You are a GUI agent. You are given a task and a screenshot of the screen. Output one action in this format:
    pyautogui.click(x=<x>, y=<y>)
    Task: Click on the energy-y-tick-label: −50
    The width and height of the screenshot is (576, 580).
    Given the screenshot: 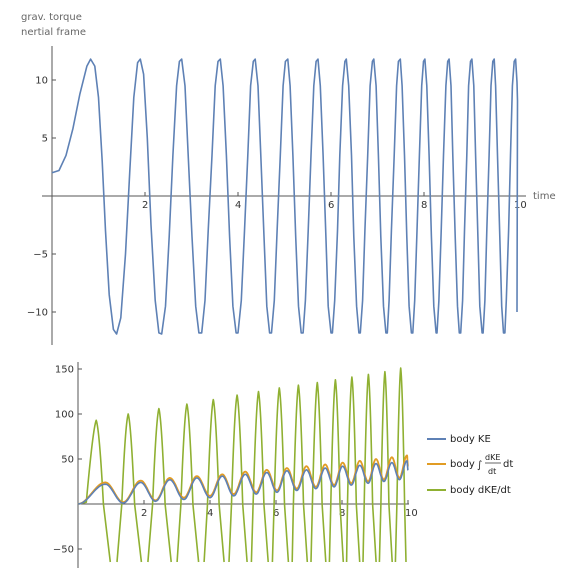 What is the action you would take?
    pyautogui.click(x=63, y=550)
    